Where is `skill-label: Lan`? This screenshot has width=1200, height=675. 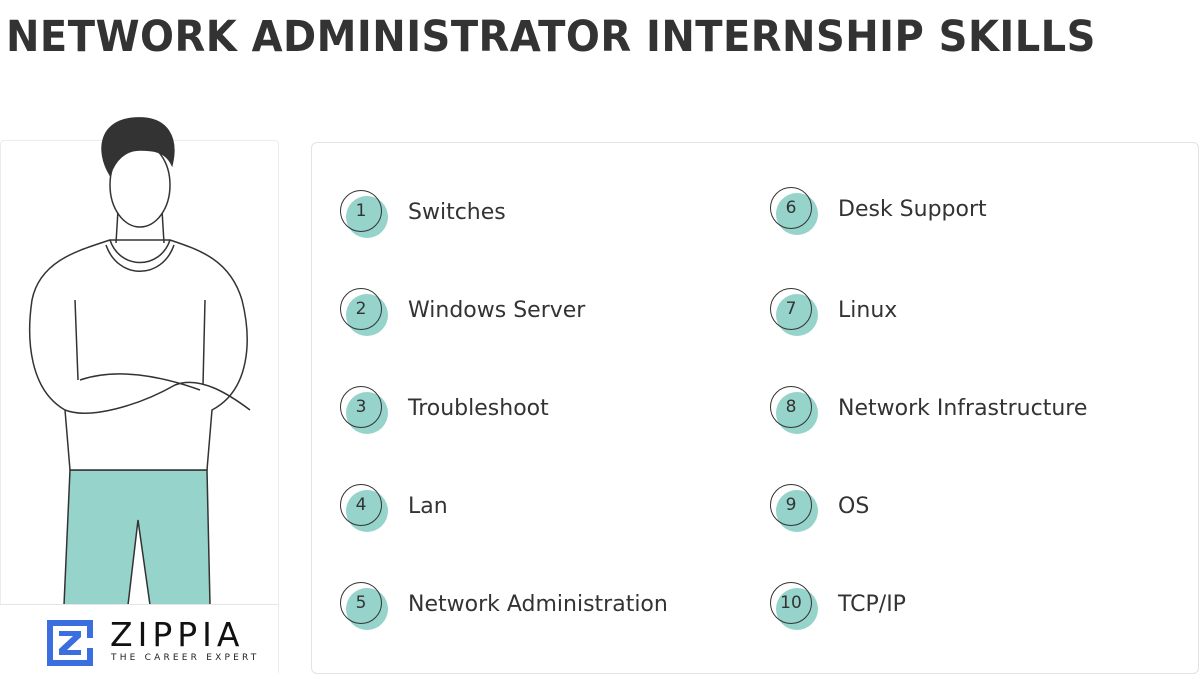 skill-label: Lan is located at coordinates (428, 506).